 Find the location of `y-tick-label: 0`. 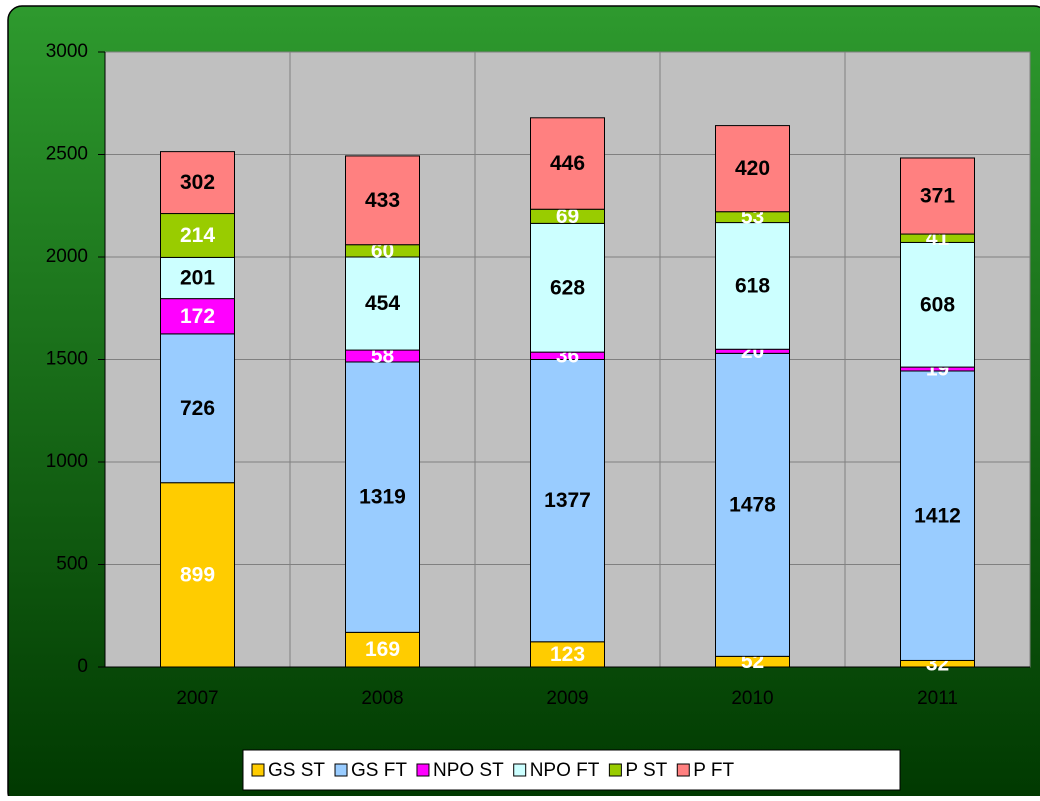

y-tick-label: 0 is located at coordinates (82, 666).